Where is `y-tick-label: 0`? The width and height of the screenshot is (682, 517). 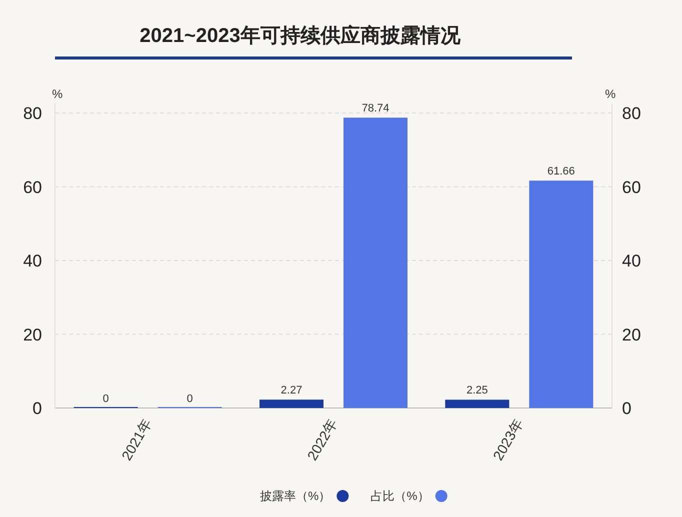 y-tick-label: 0 is located at coordinates (37, 408).